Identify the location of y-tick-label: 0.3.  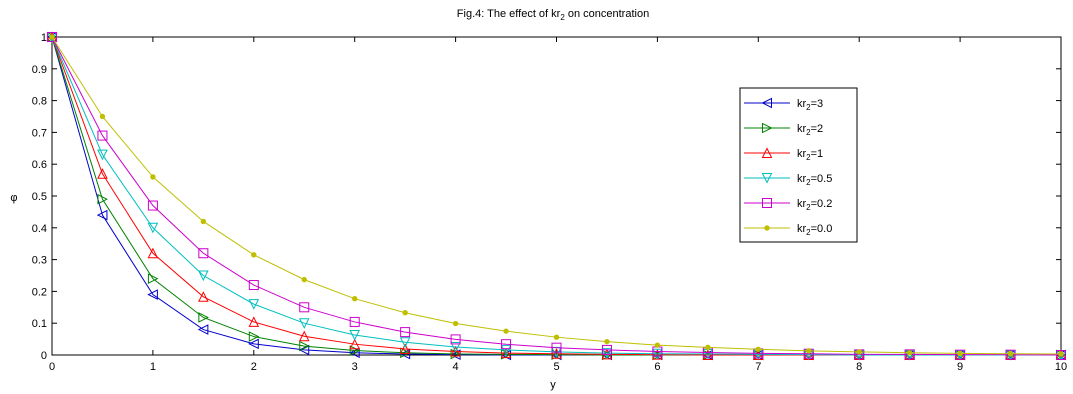
(39, 261).